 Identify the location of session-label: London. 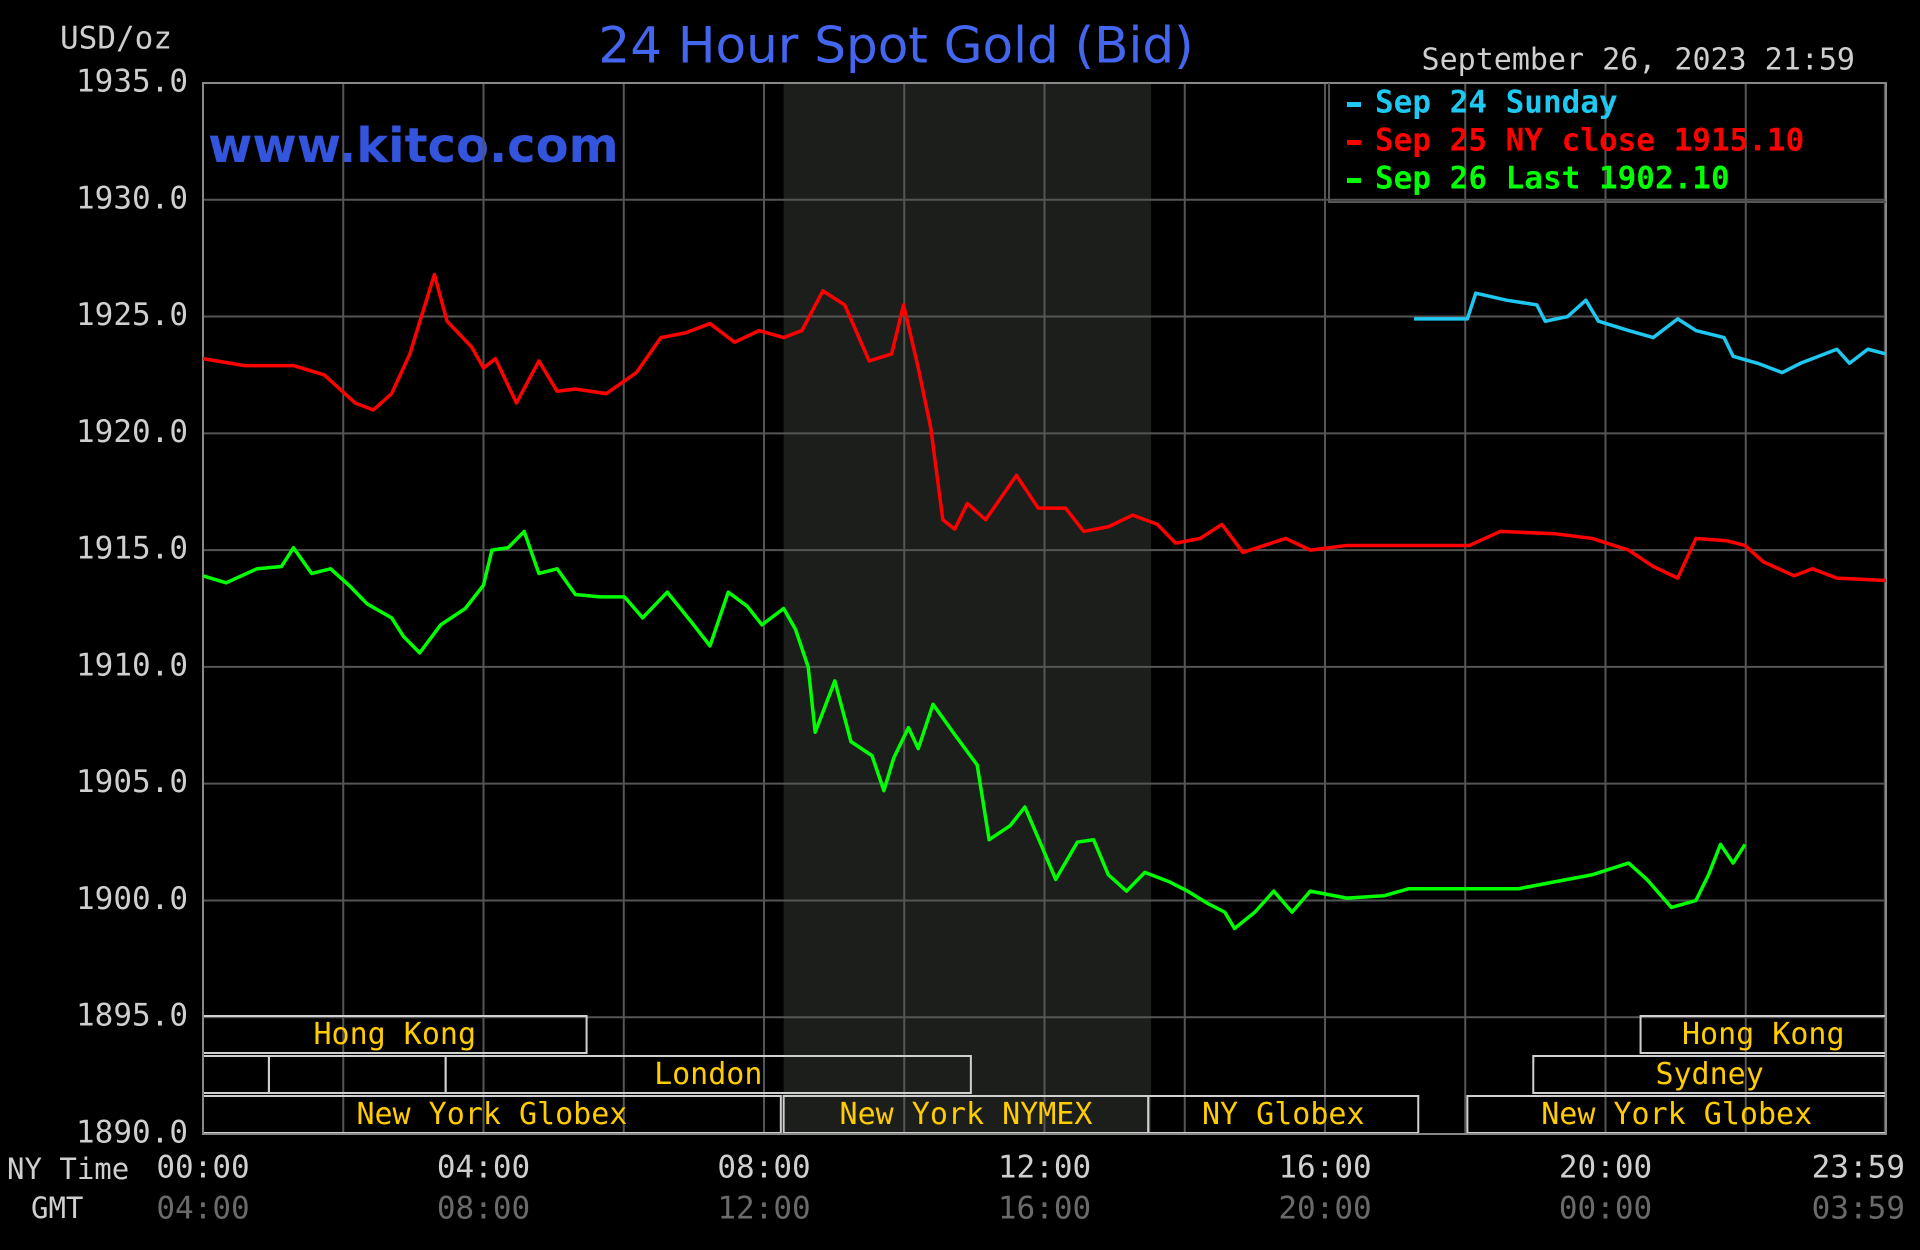
(708, 1074).